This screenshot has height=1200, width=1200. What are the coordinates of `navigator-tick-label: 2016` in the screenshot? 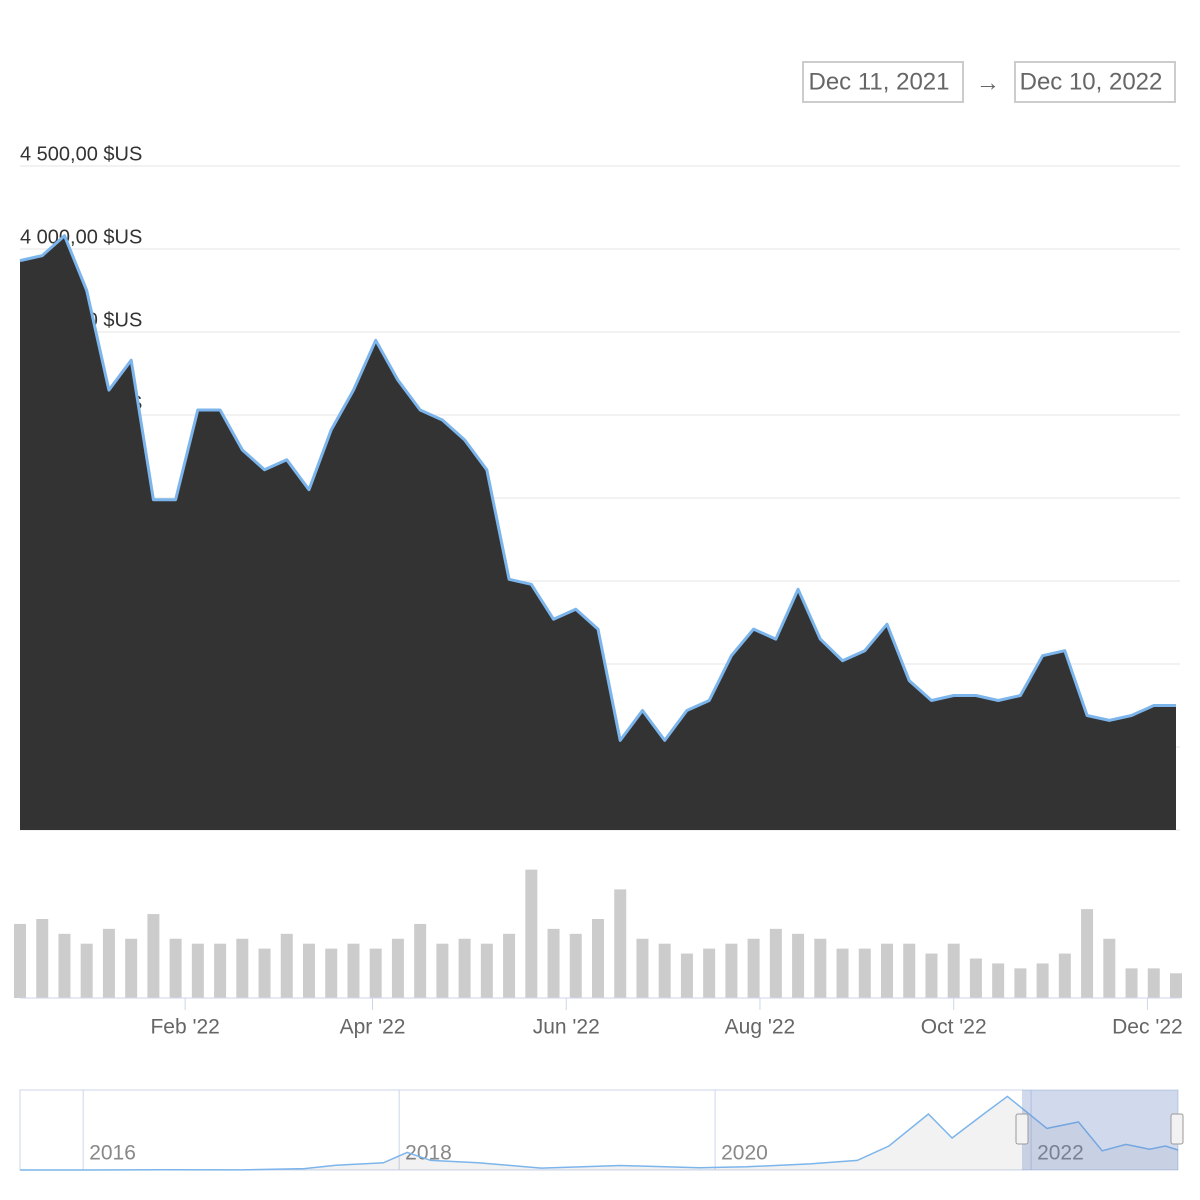 It's located at (112, 1153).